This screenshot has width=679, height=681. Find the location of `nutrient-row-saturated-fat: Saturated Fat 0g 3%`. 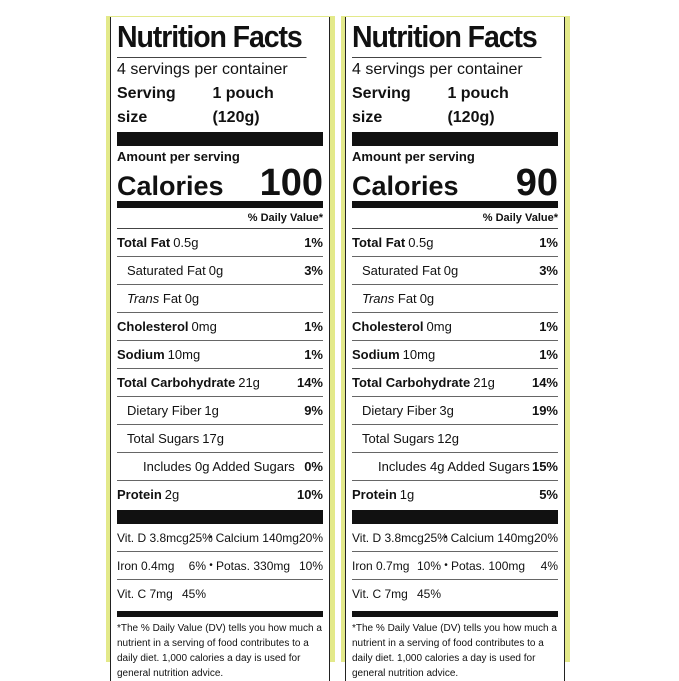

nutrient-row-saturated-fat: Saturated Fat 0g 3% is located at coordinates (220, 271).